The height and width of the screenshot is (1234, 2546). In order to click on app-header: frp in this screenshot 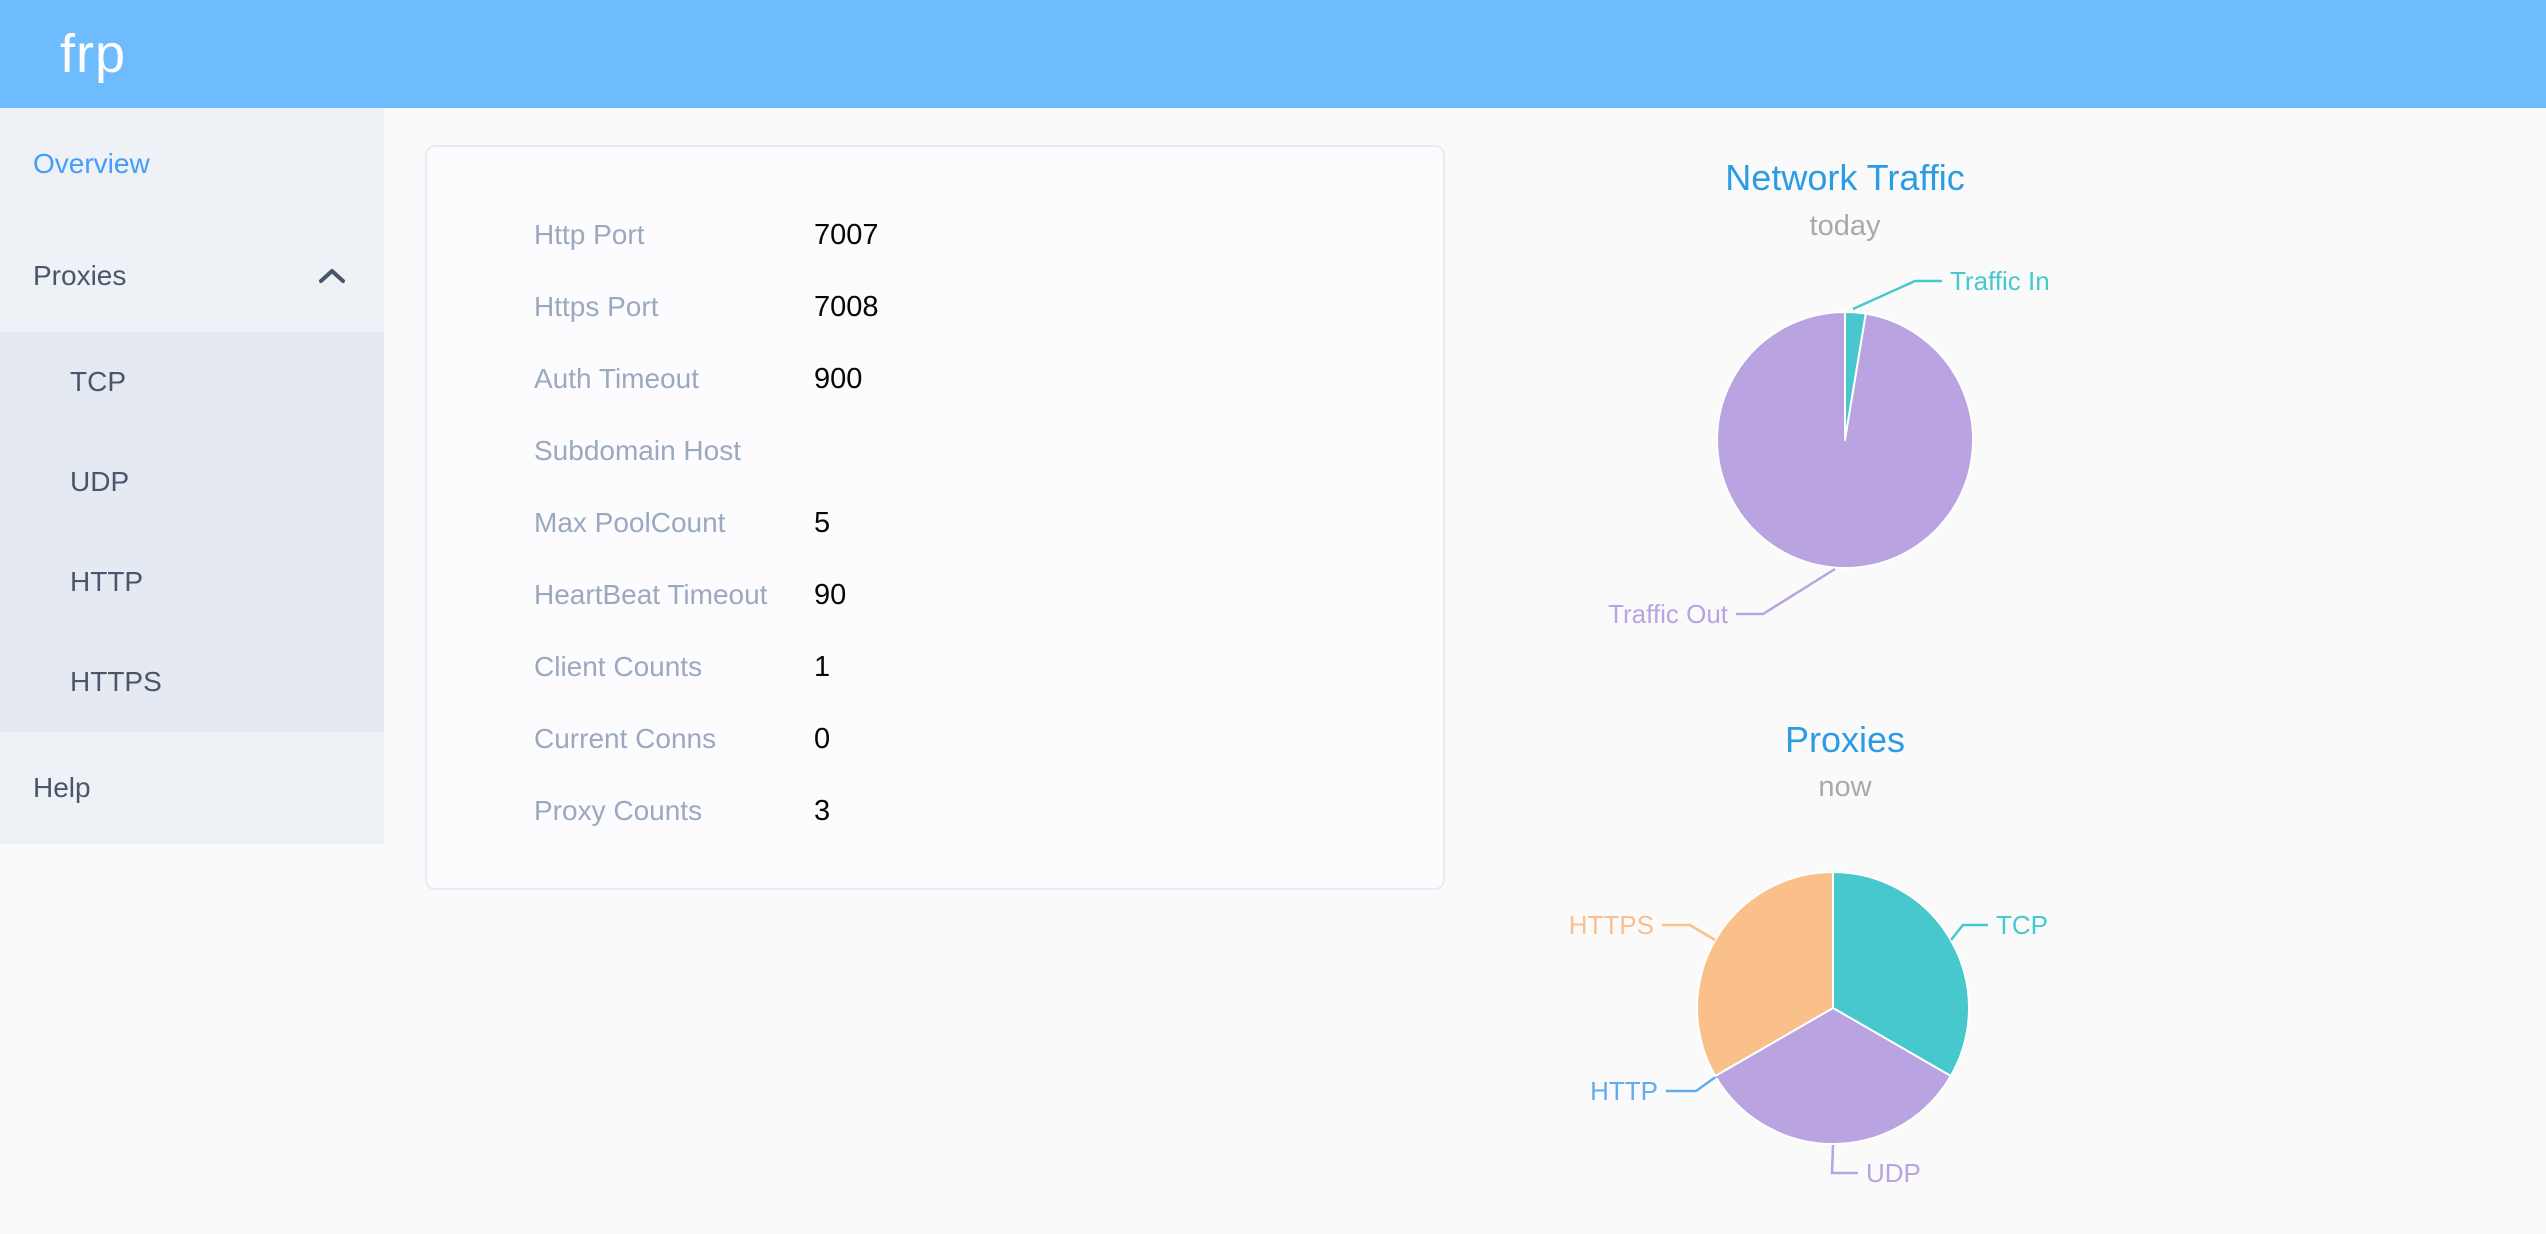, I will do `click(1273, 54)`.